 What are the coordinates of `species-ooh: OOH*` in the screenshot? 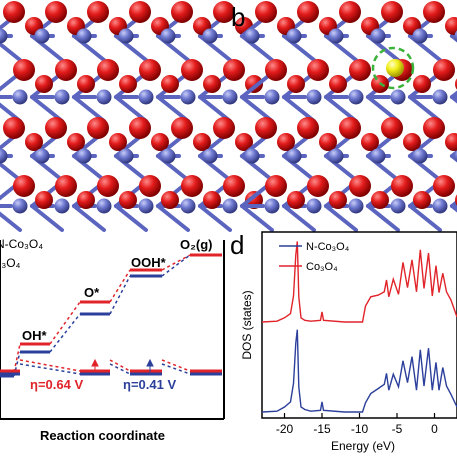 It's located at (149, 262).